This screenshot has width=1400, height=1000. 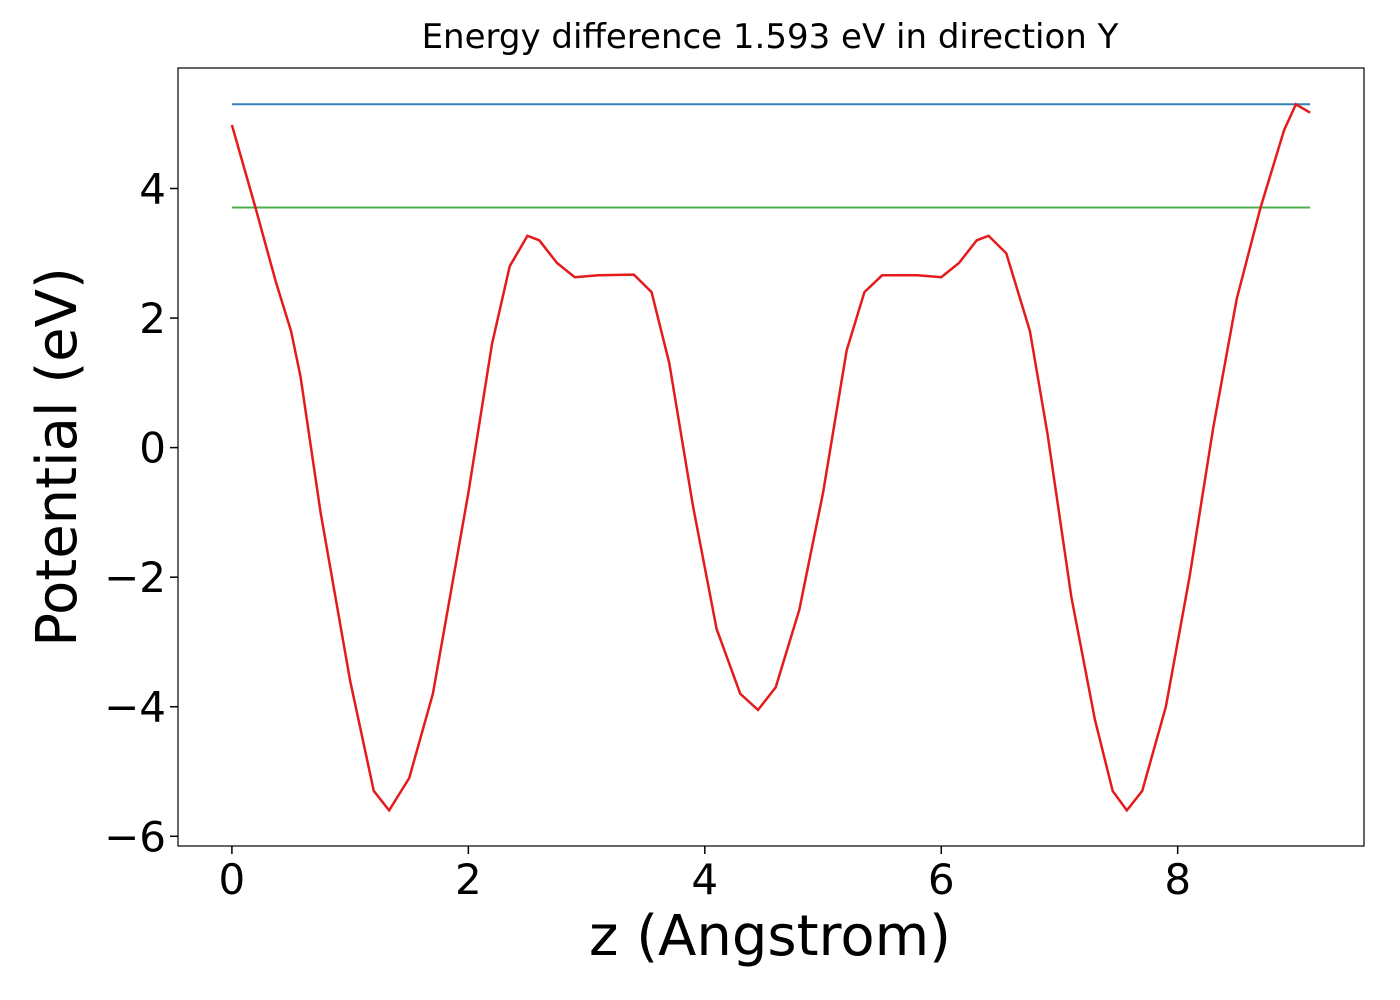 What do you see at coordinates (135, 836) in the screenshot?
I see `y-tick-label: −6` at bounding box center [135, 836].